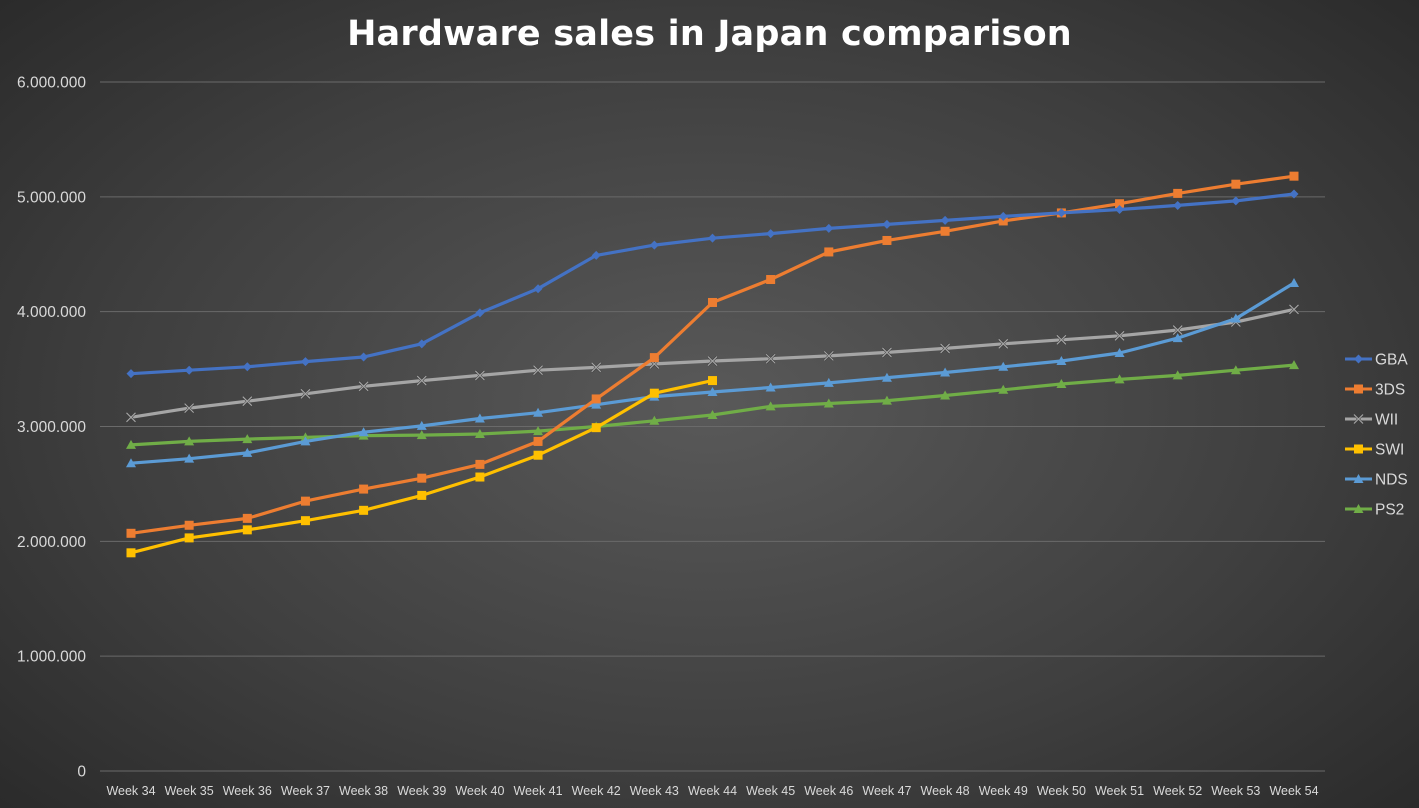  I want to click on x-tick-label: Week 44, so click(712, 791).